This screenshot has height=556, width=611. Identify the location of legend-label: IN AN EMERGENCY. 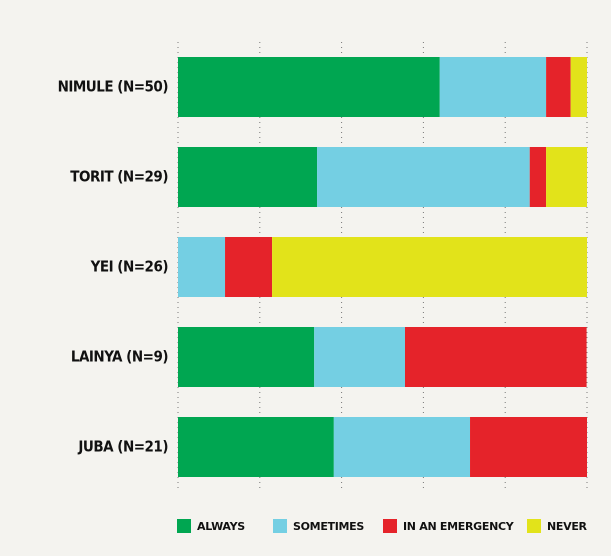
(459, 526).